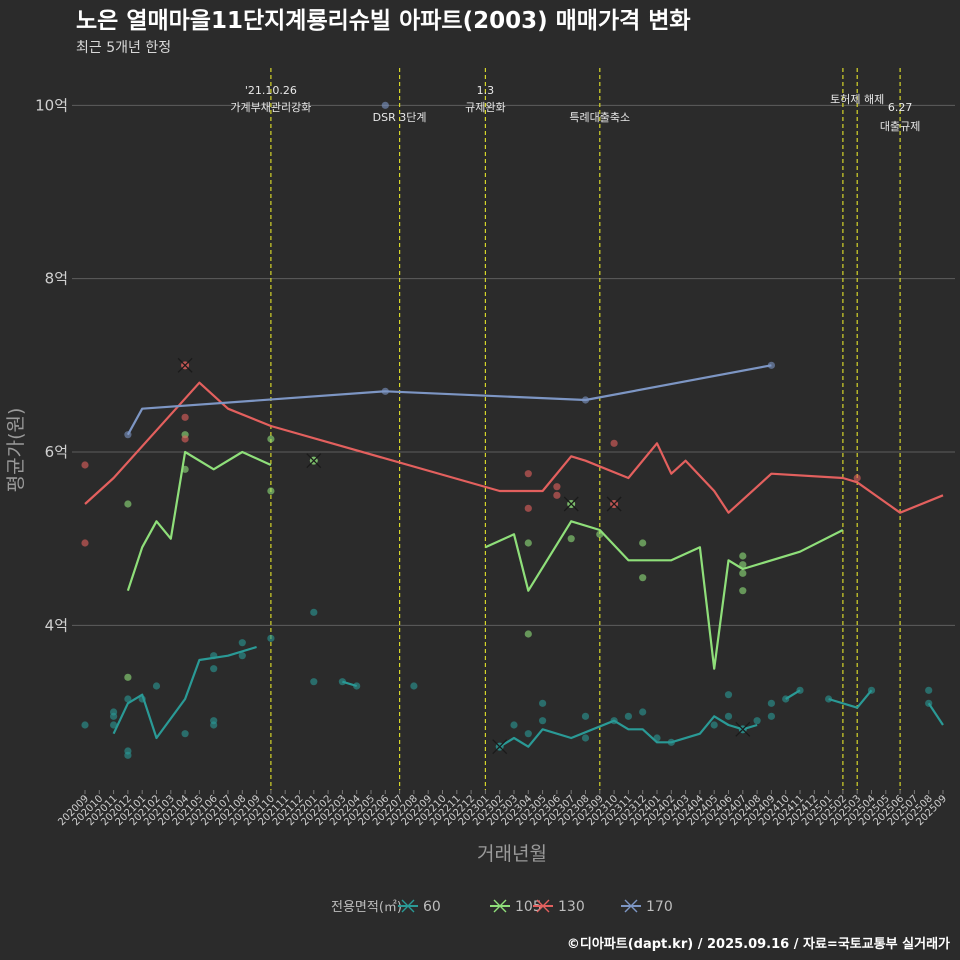  Describe the element at coordinates (528, 907) in the screenshot. I see `legend-label-105: 105` at that location.